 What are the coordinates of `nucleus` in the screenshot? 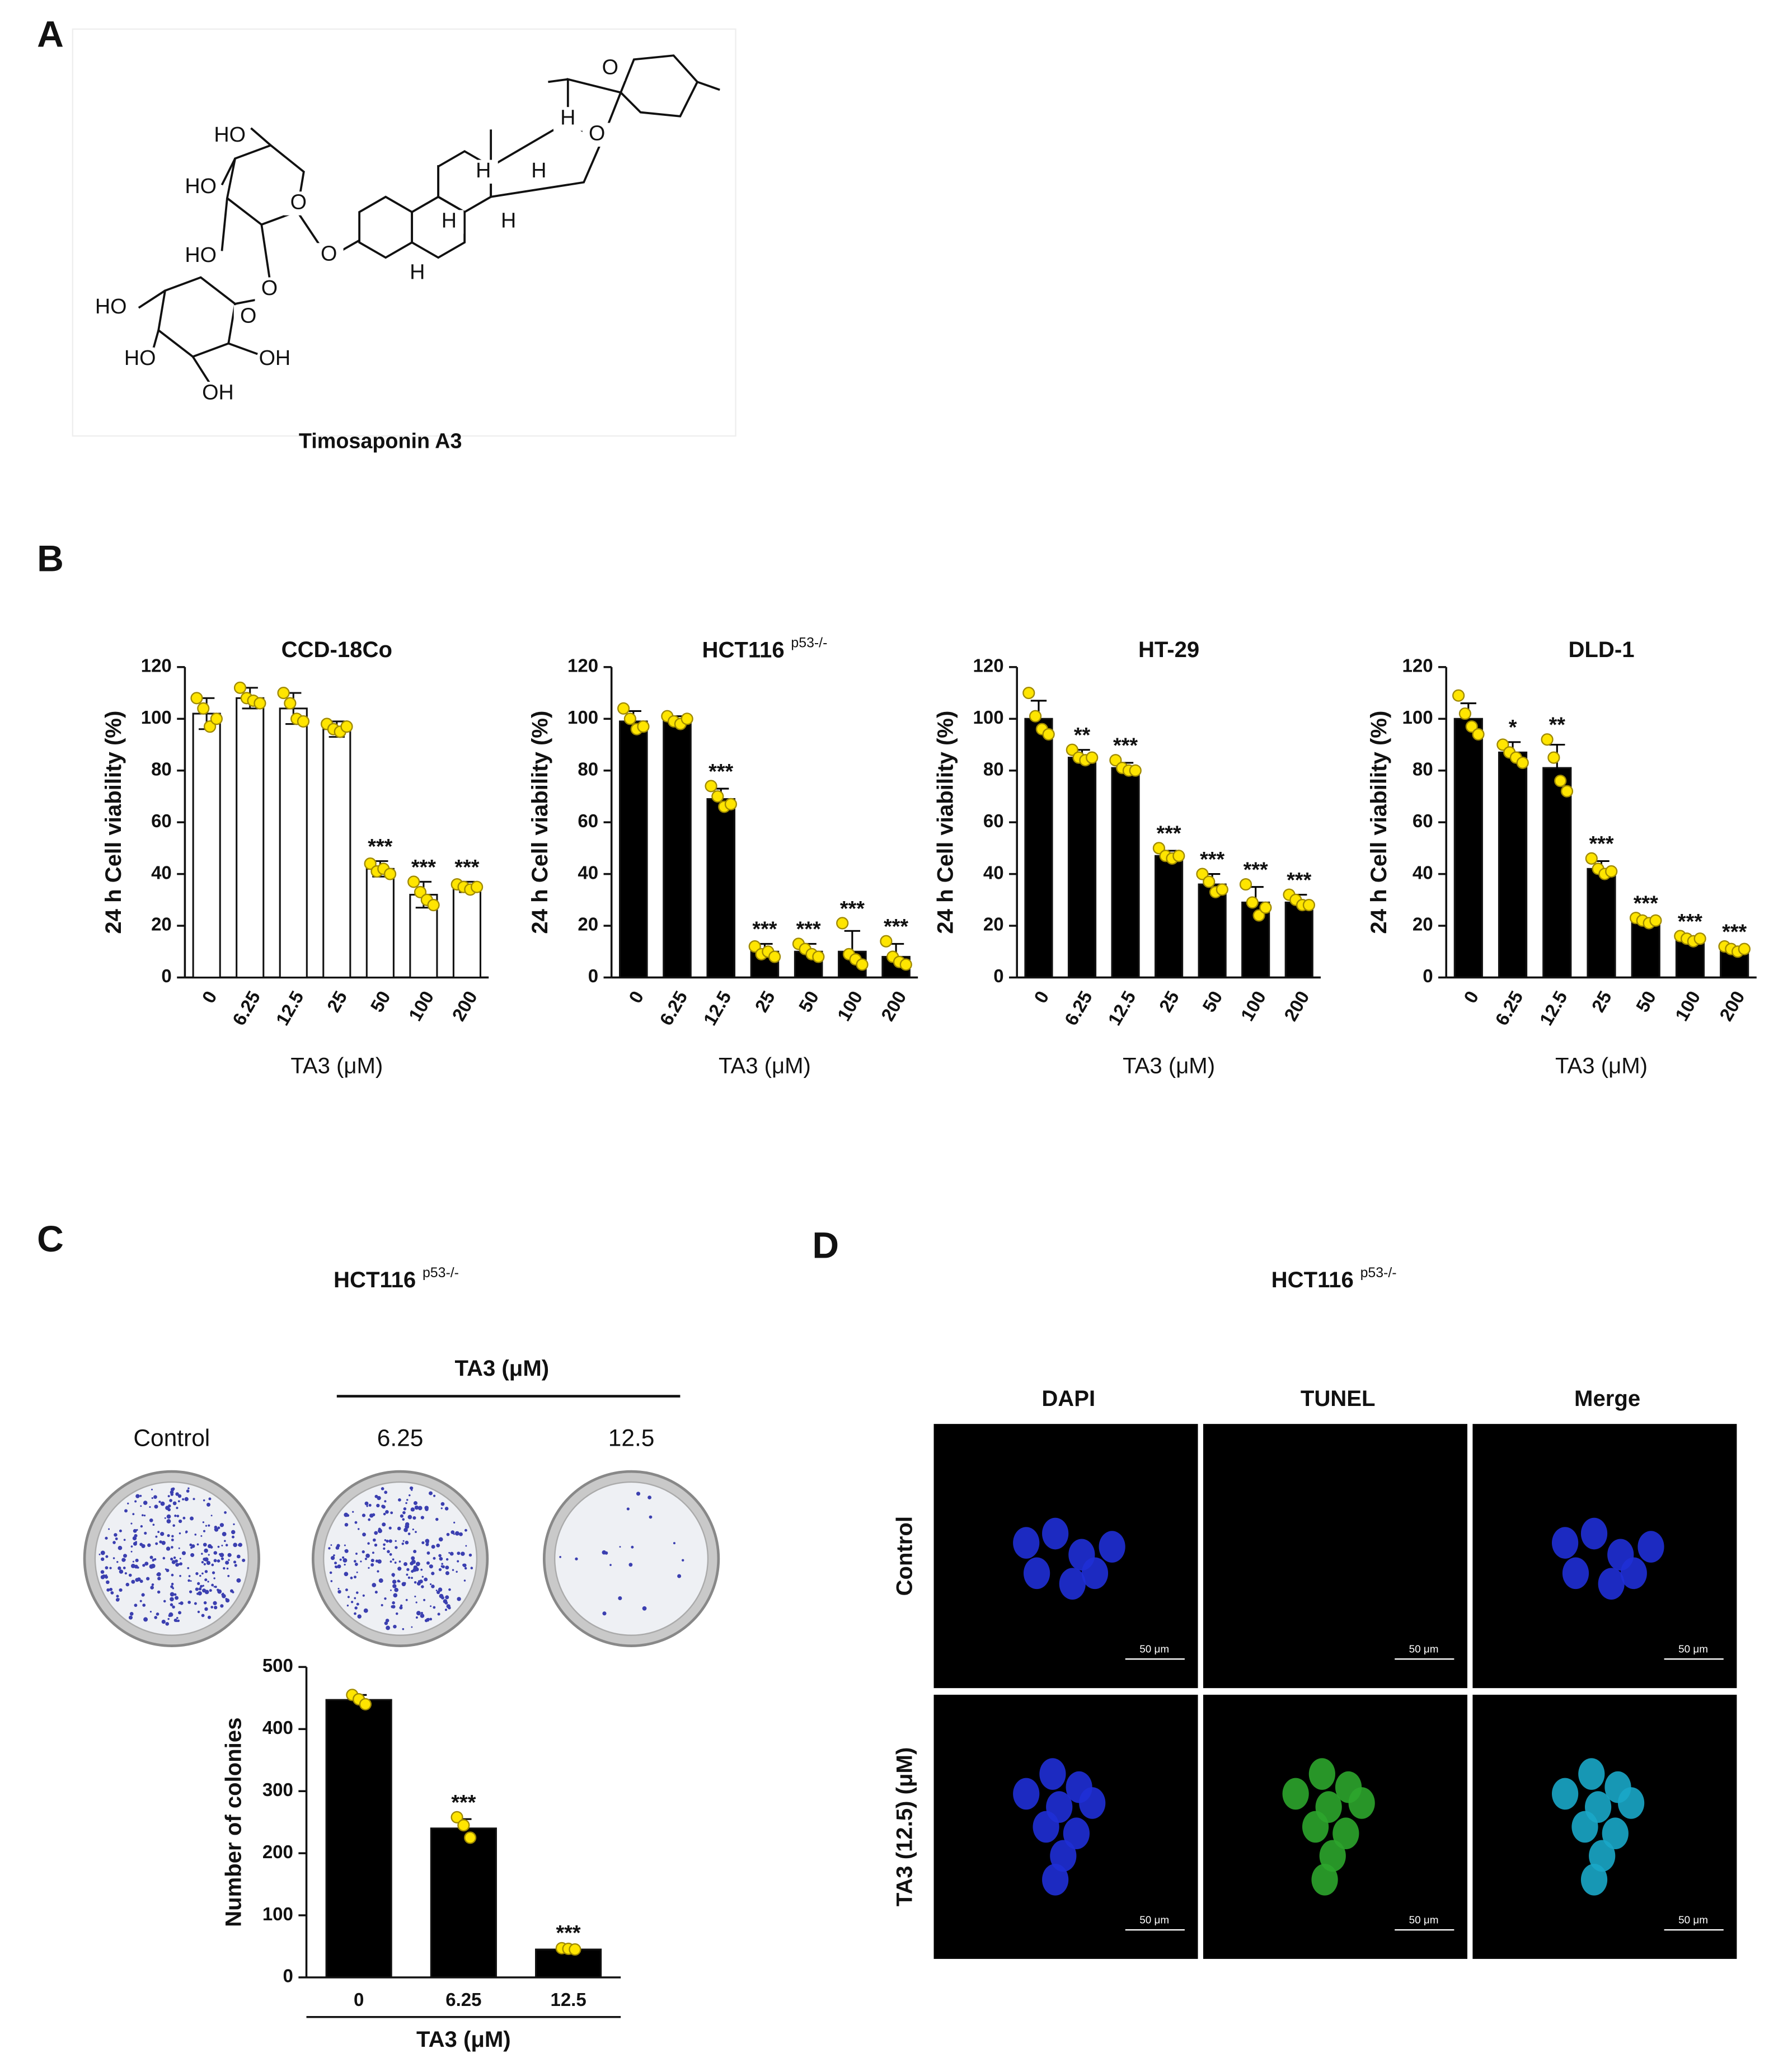 It's located at (1565, 1794).